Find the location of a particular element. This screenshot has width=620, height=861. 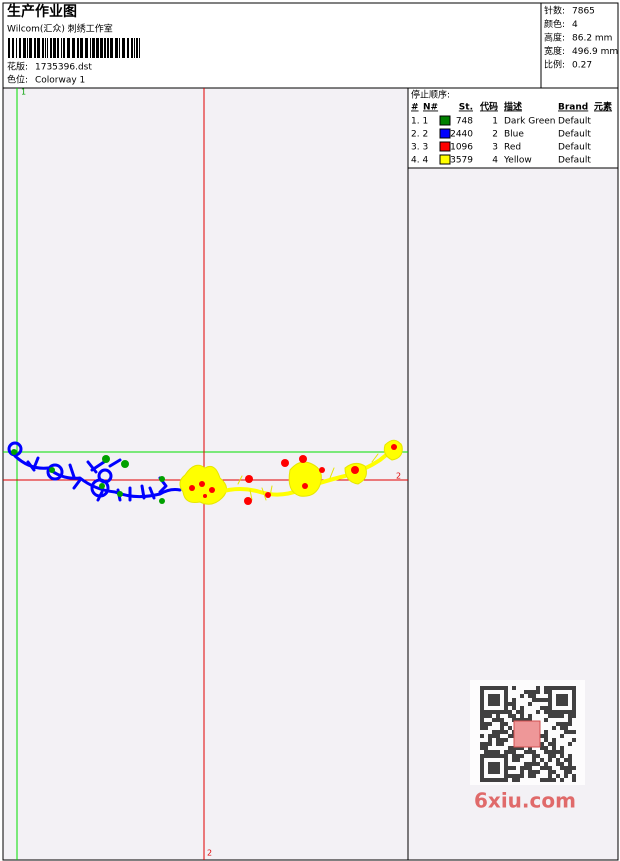

column-header: 元素 is located at coordinates (603, 107).